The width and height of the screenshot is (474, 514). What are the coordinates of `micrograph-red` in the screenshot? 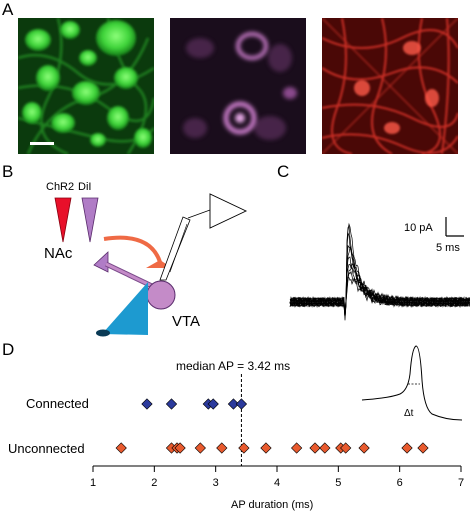 It's located at (390, 86).